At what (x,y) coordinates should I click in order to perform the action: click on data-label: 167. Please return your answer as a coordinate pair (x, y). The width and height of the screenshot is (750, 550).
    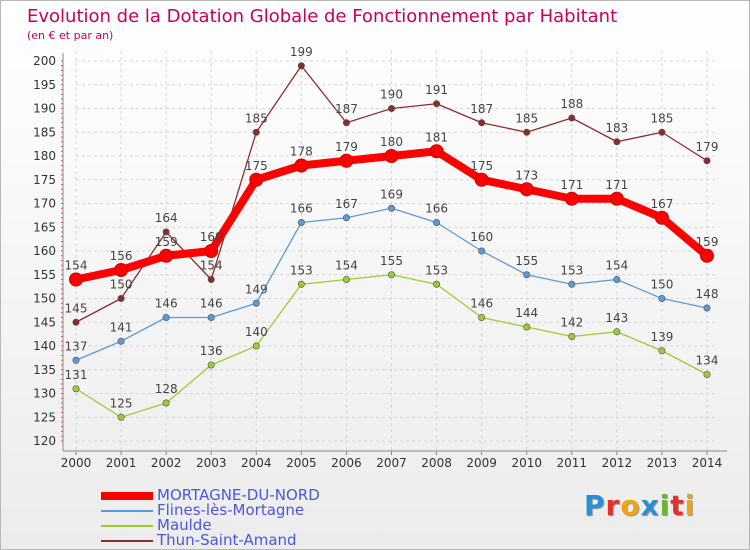
    Looking at the image, I should click on (661, 204).